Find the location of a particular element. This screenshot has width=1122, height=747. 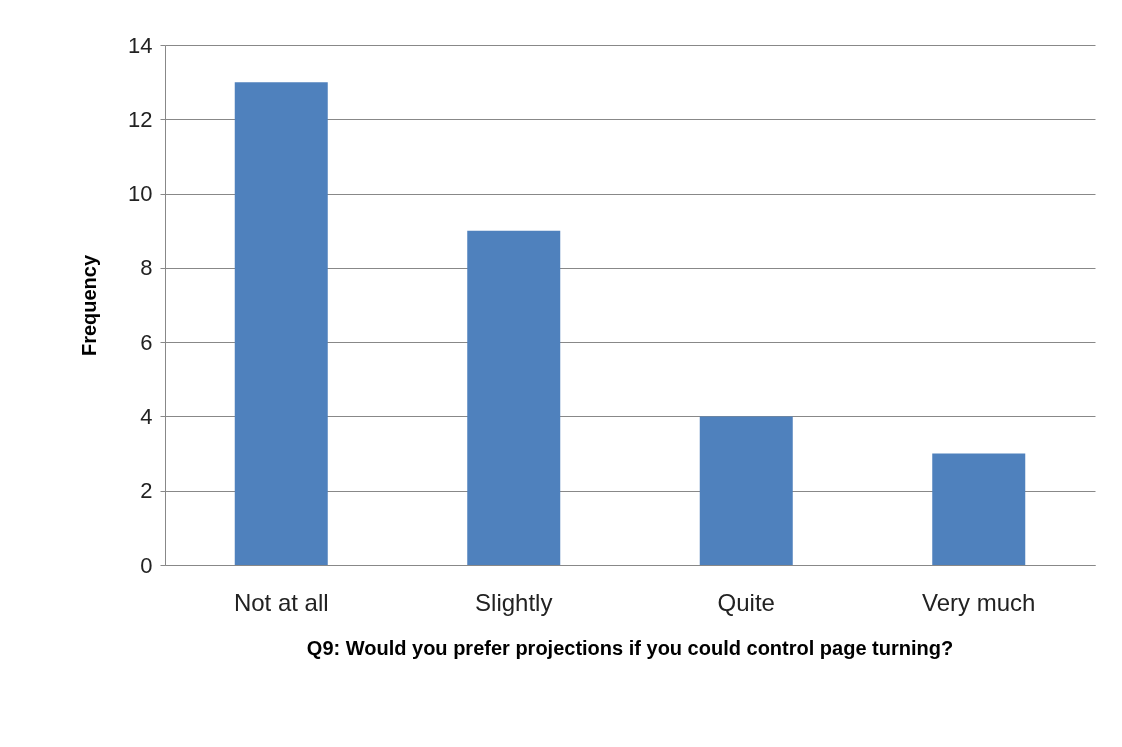

x-tick-label: Not at all is located at coordinates (281, 602).